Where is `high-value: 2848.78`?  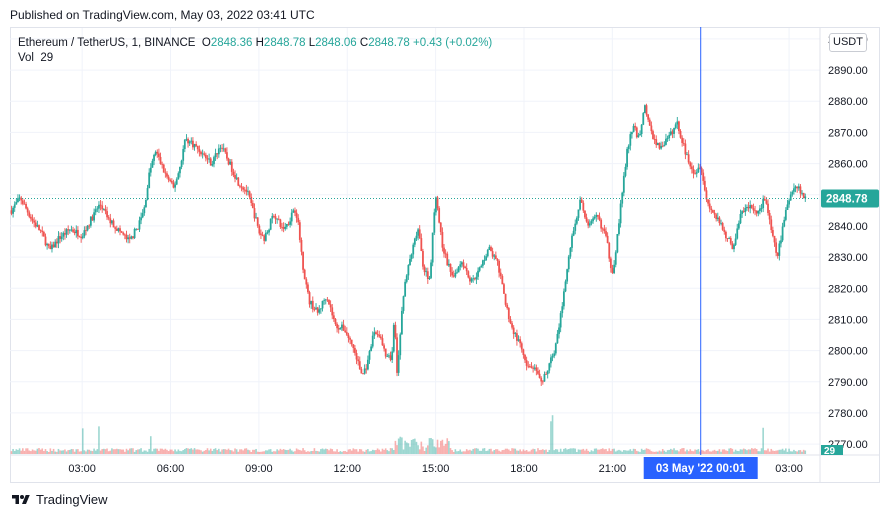
high-value: 2848.78 is located at coordinates (284, 43).